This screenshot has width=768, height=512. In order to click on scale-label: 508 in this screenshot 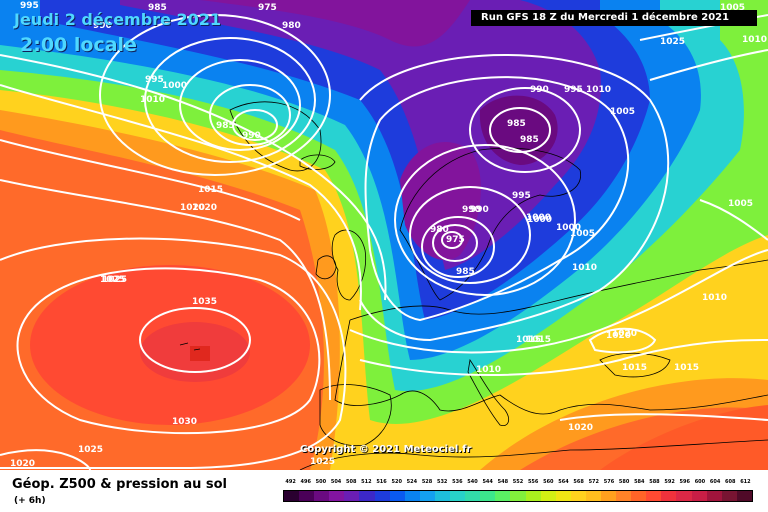, I will do `click(351, 482)`.